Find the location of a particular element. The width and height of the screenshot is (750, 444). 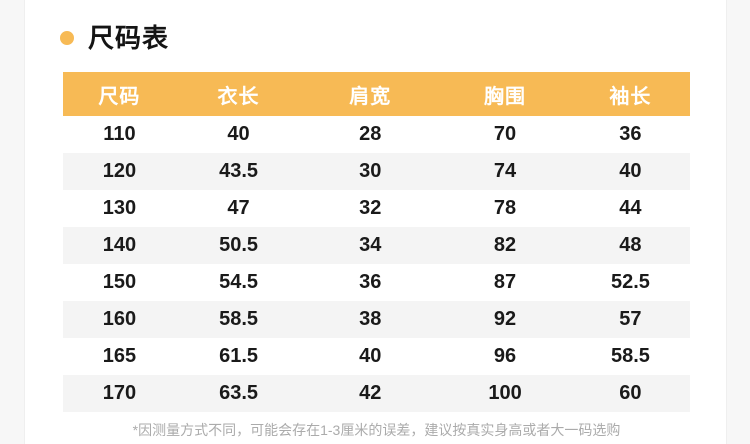

table-cell: 28 is located at coordinates (370, 134).